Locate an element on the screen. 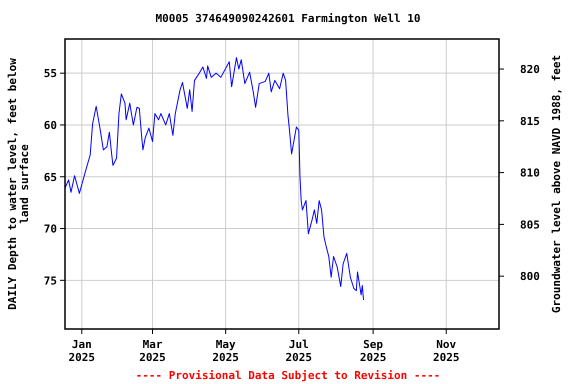 Image resolution: width=576 pixels, height=384 pixels. x-tick-label: May 2025 is located at coordinates (225, 351).